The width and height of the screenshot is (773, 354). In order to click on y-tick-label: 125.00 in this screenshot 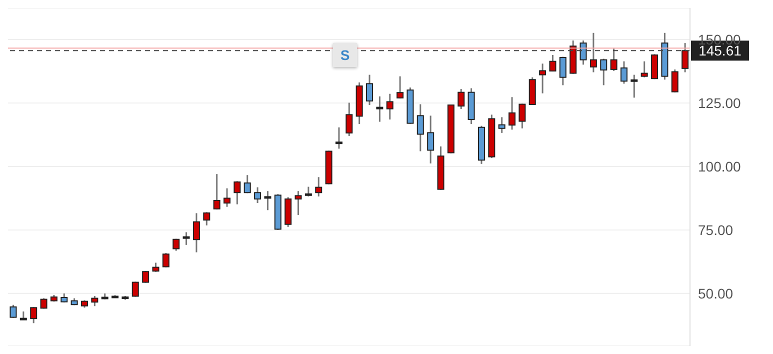, I will do `click(720, 102)`.